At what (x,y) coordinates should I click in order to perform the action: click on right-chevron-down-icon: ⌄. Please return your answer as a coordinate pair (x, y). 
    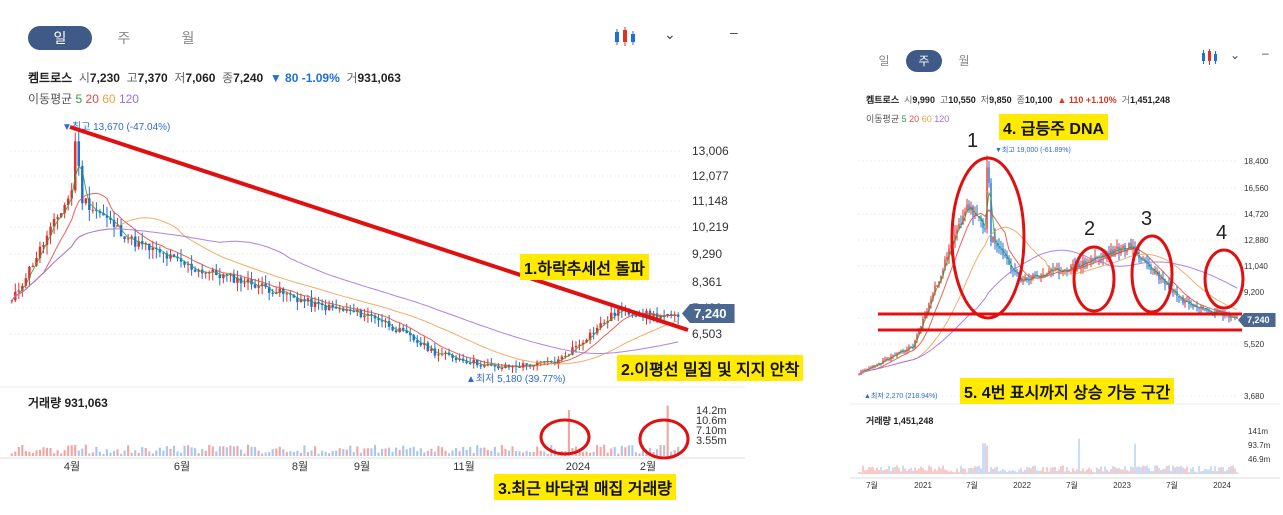
    Looking at the image, I should click on (1235, 55).